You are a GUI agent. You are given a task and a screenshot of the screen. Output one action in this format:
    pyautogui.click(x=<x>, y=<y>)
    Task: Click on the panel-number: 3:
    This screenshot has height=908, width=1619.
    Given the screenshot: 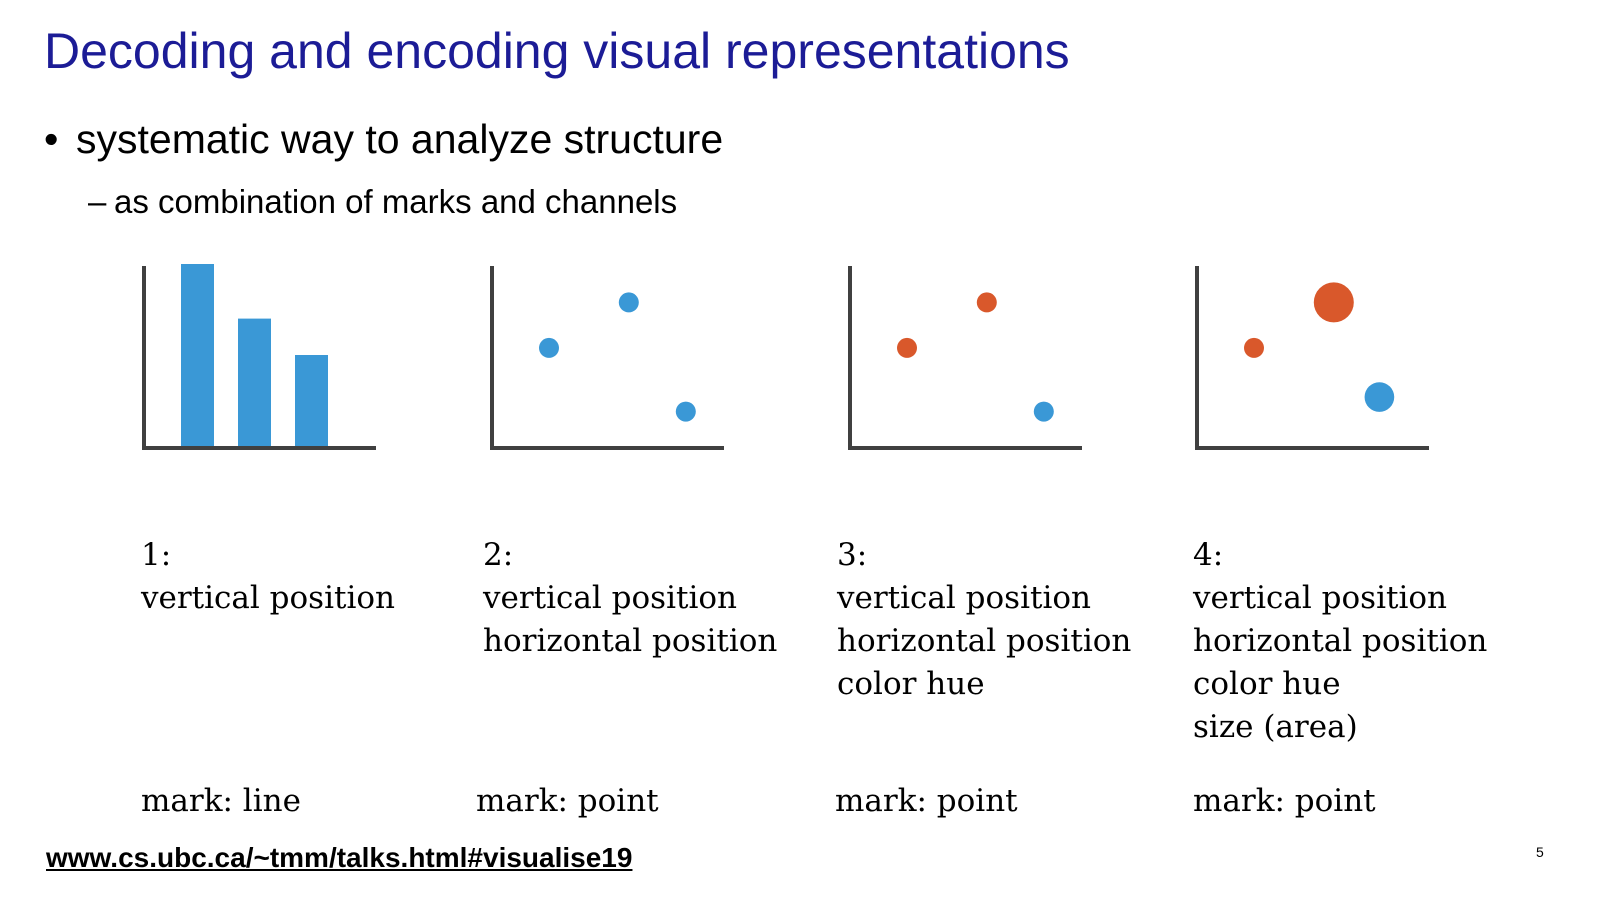 What is the action you would take?
    pyautogui.click(x=852, y=555)
    